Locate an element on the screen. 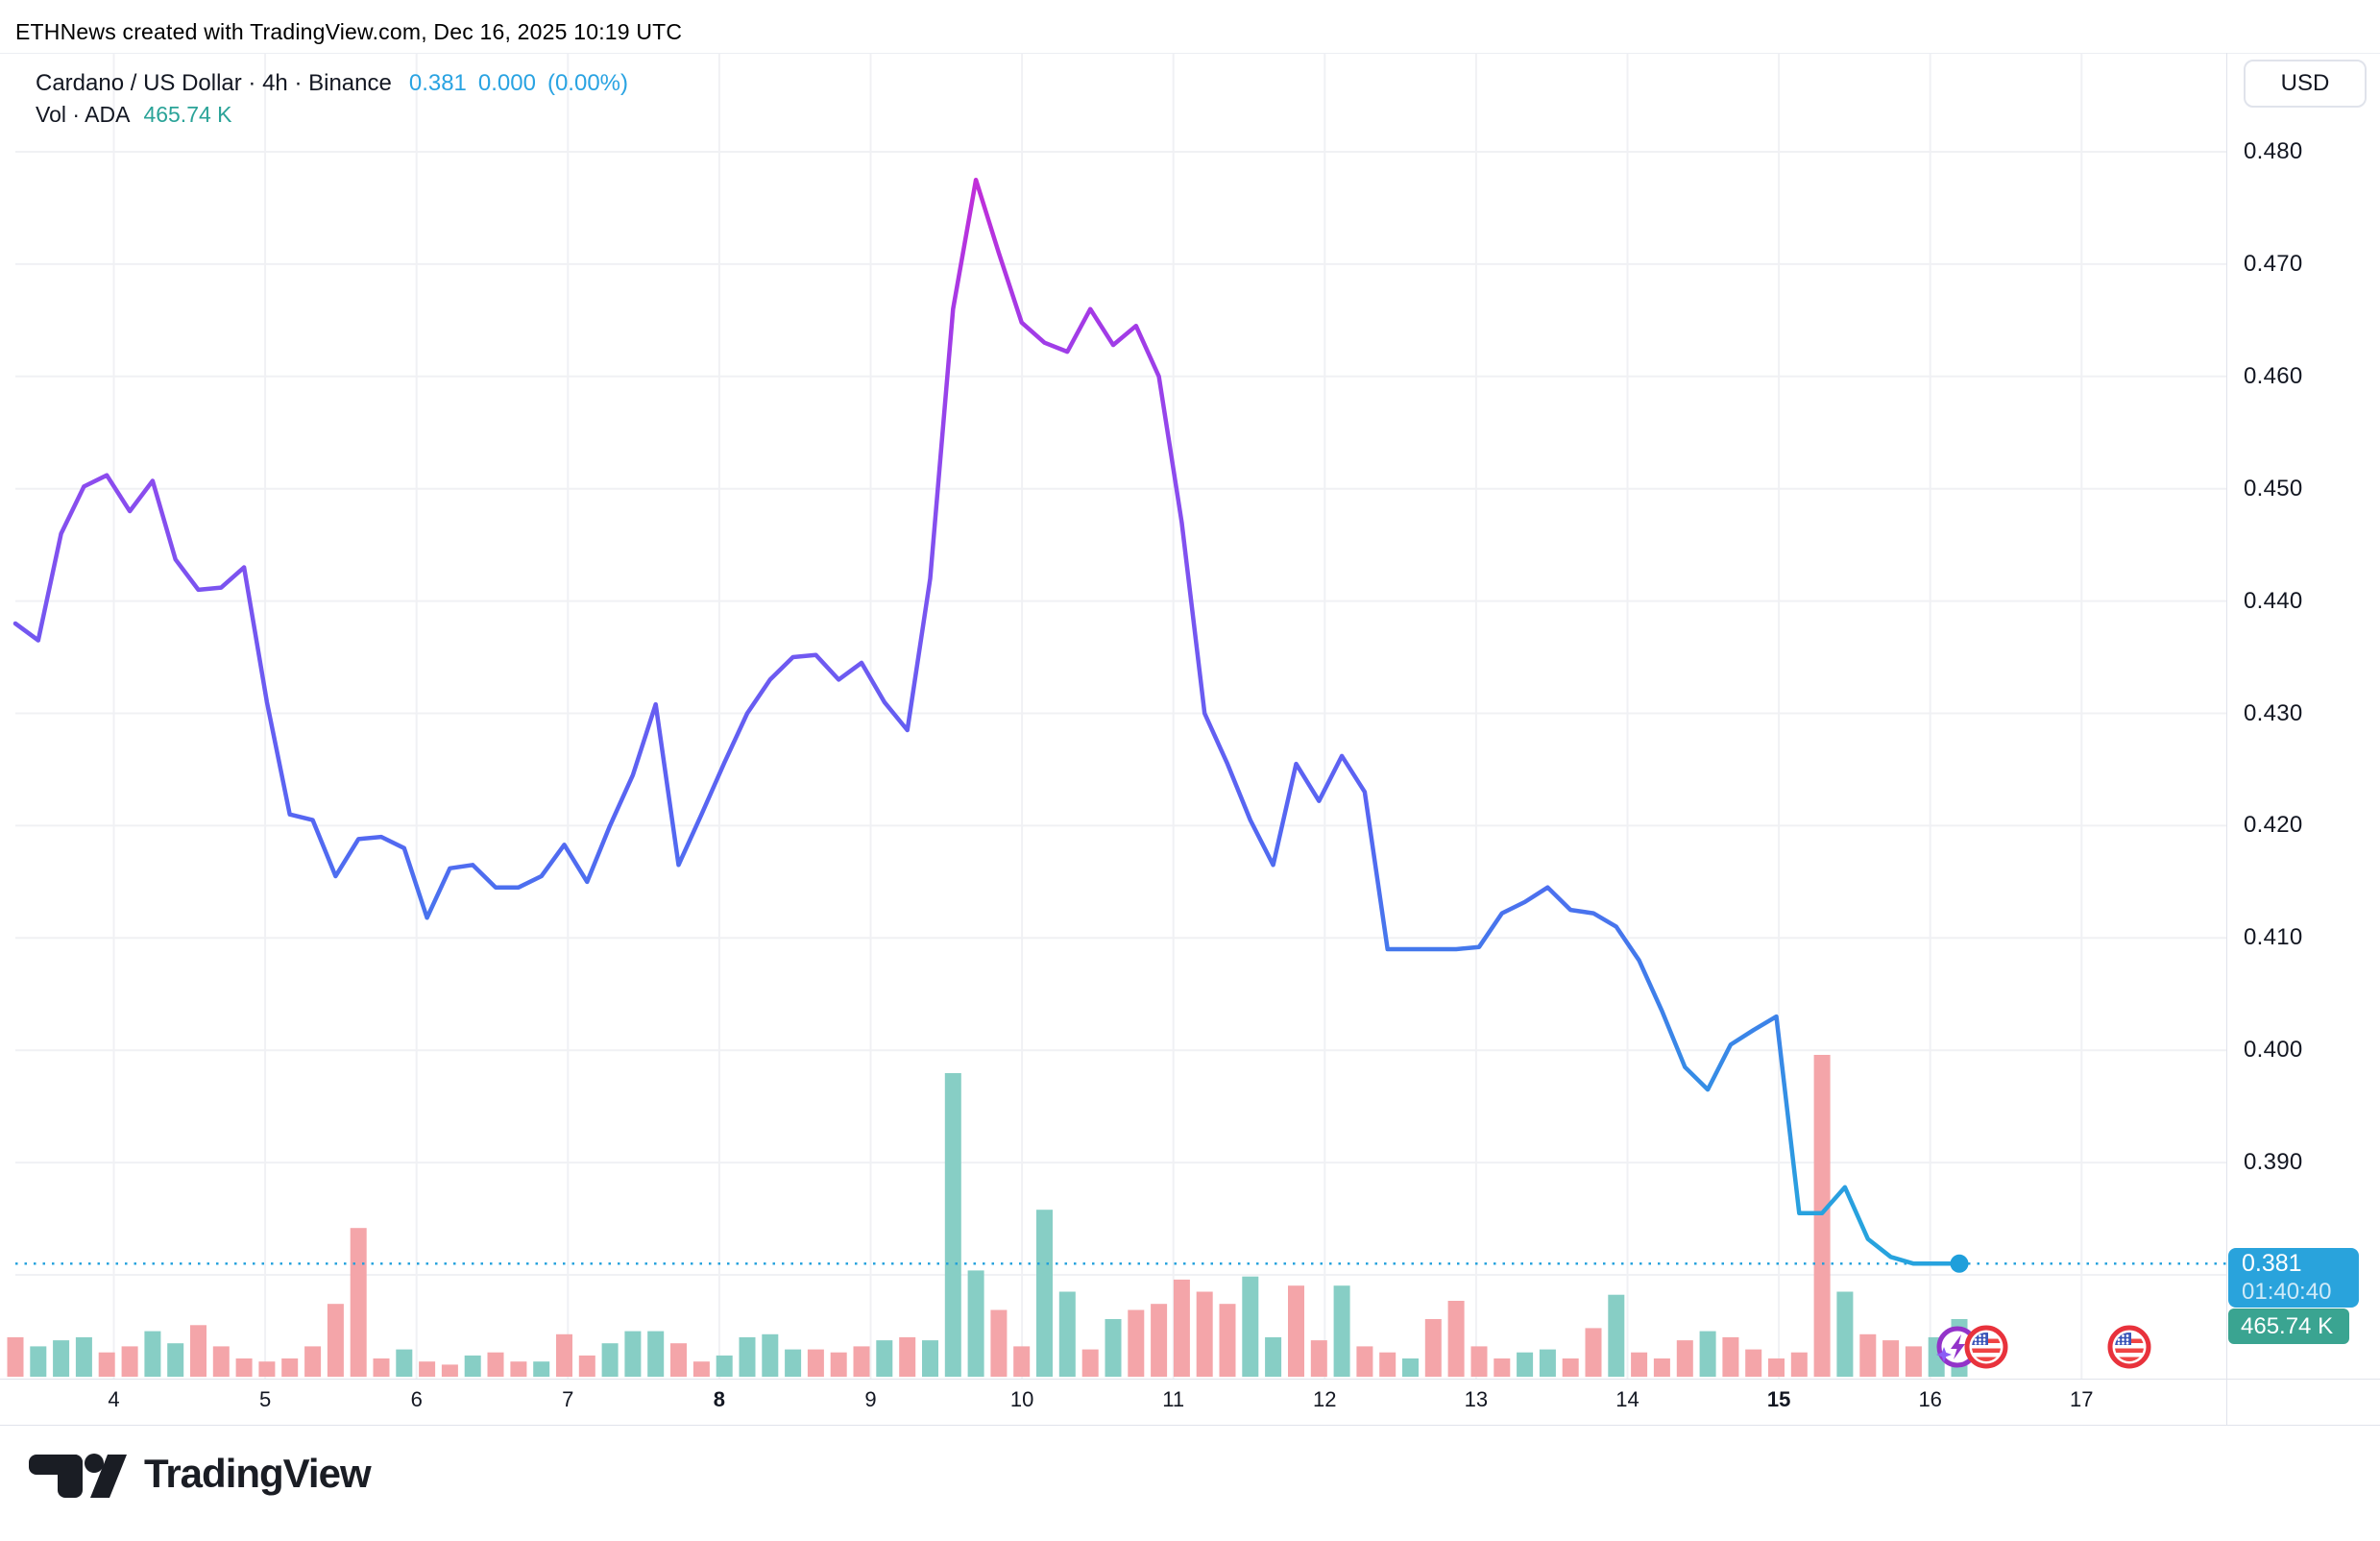 The height and width of the screenshot is (1541, 2380). last-volume-label: 465.74 K is located at coordinates (2288, 1327).